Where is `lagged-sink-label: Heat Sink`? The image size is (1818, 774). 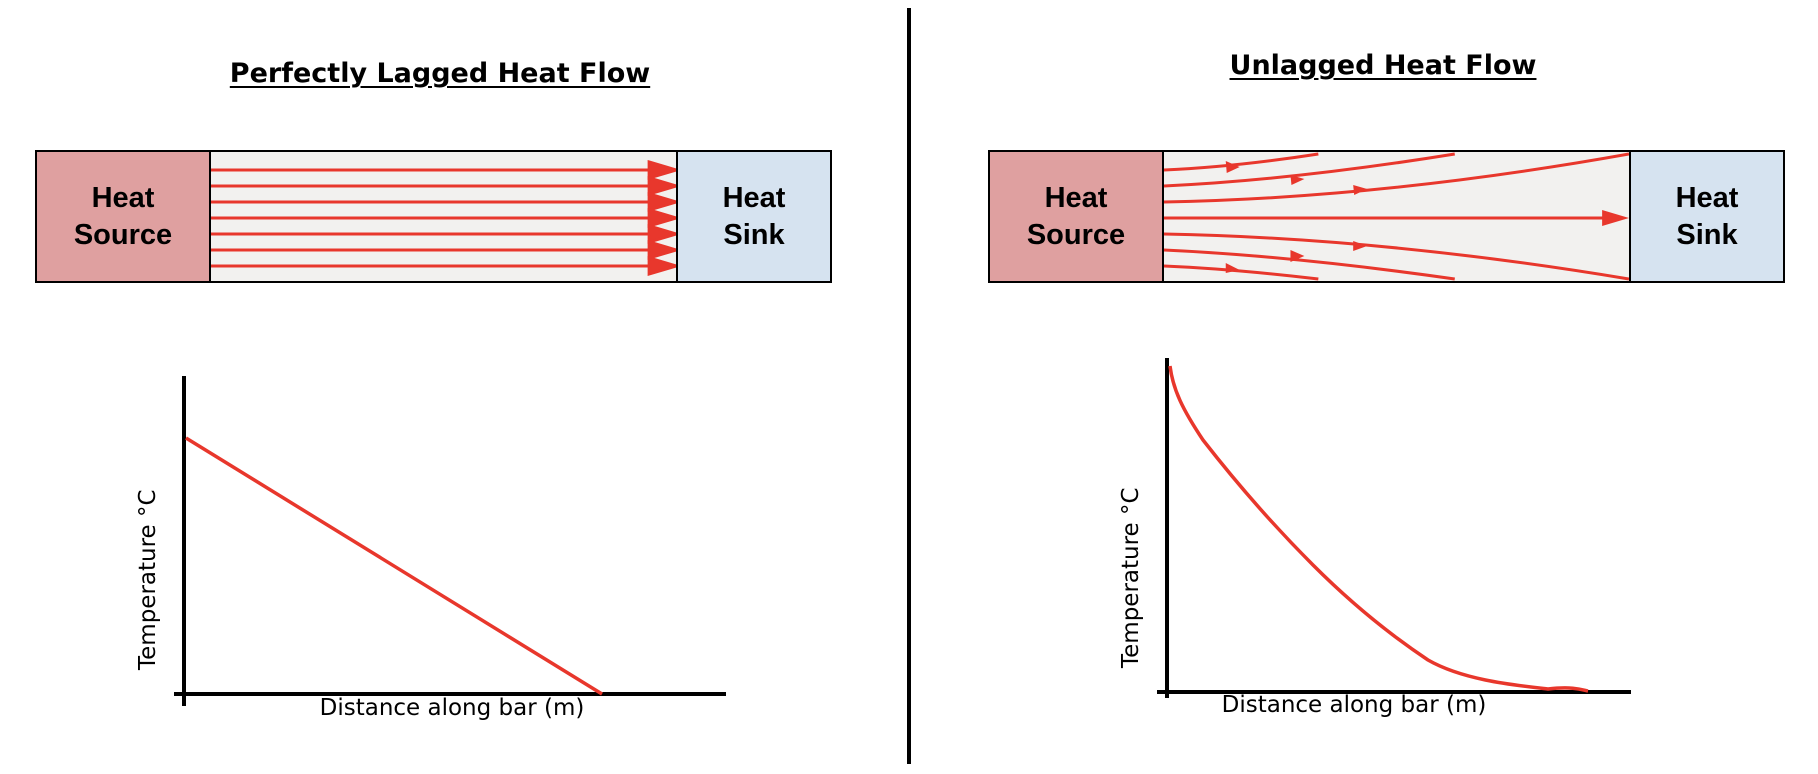 lagged-sink-label: Heat Sink is located at coordinates (754, 216).